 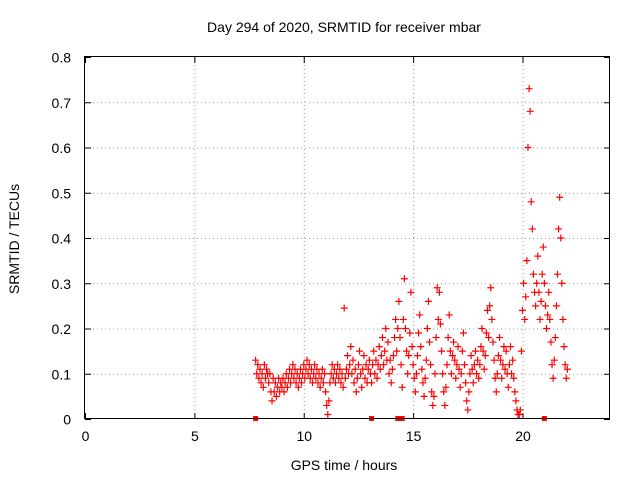 What do you see at coordinates (306, 436) in the screenshot?
I see `x-tick-labels: 0 5 10 15 20` at bounding box center [306, 436].